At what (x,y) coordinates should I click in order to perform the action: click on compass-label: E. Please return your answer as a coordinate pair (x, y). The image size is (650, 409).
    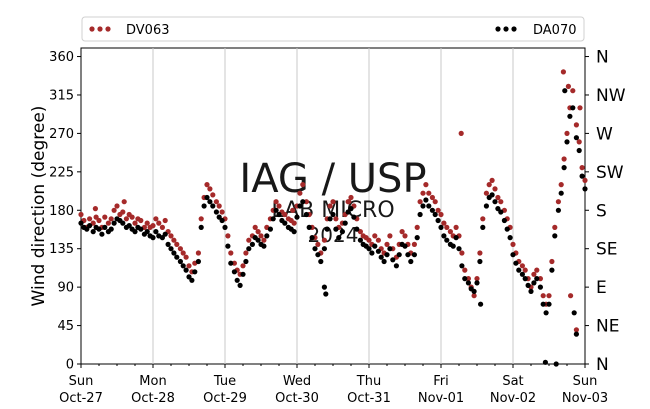
    Looking at the image, I should click on (601, 288).